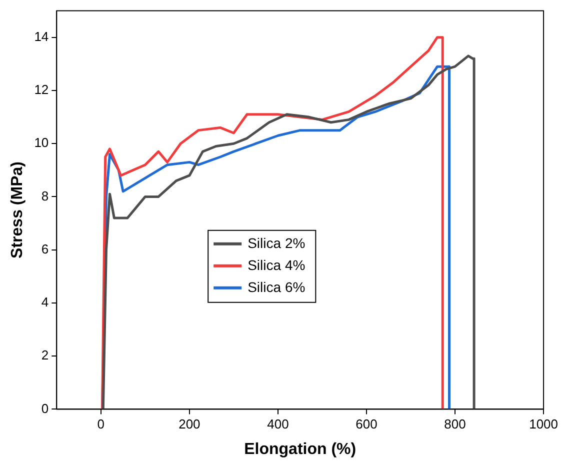 The height and width of the screenshot is (467, 561). What do you see at coordinates (45, 355) in the screenshot?
I see `y-tick-label: 2` at bounding box center [45, 355].